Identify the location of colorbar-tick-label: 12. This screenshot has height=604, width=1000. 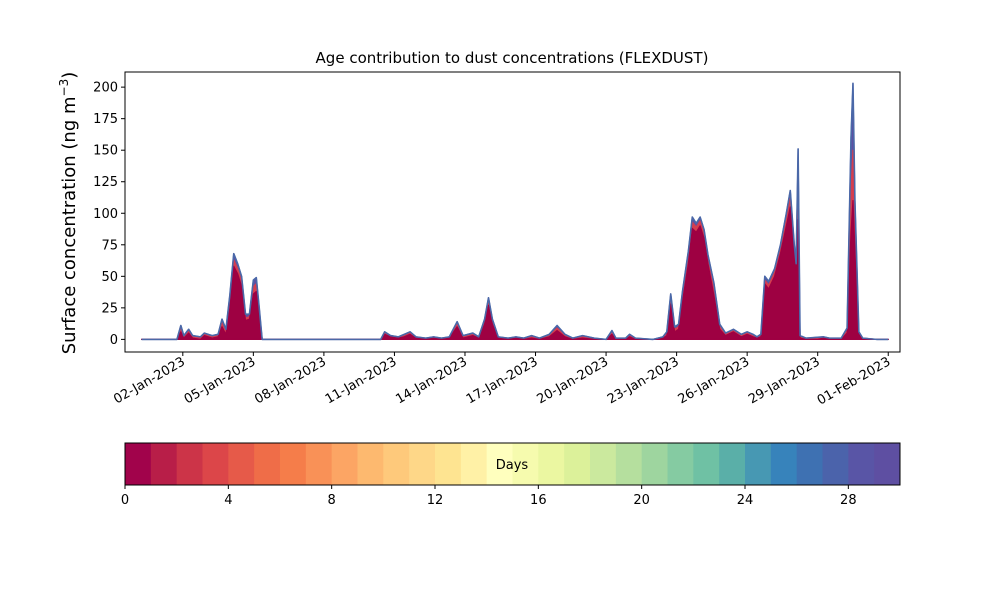
(435, 500).